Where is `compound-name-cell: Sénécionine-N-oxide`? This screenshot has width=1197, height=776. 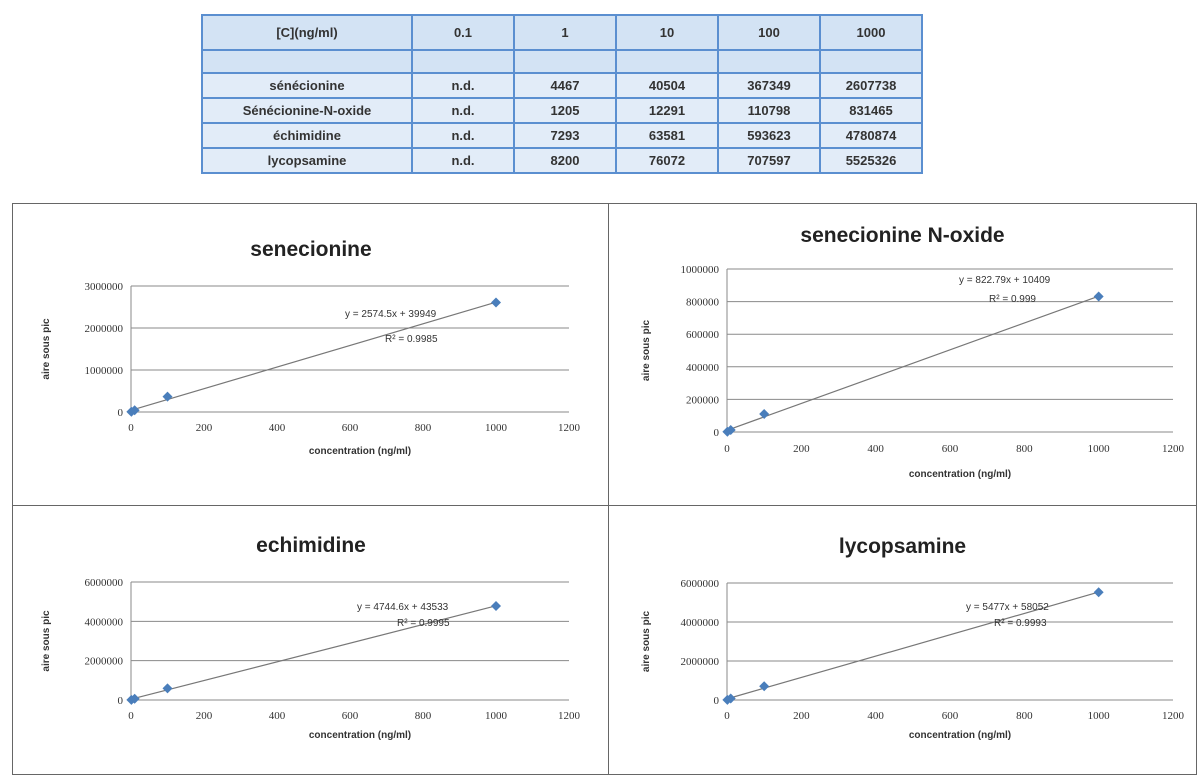
compound-name-cell: Sénécionine-N-oxide is located at coordinates (307, 110).